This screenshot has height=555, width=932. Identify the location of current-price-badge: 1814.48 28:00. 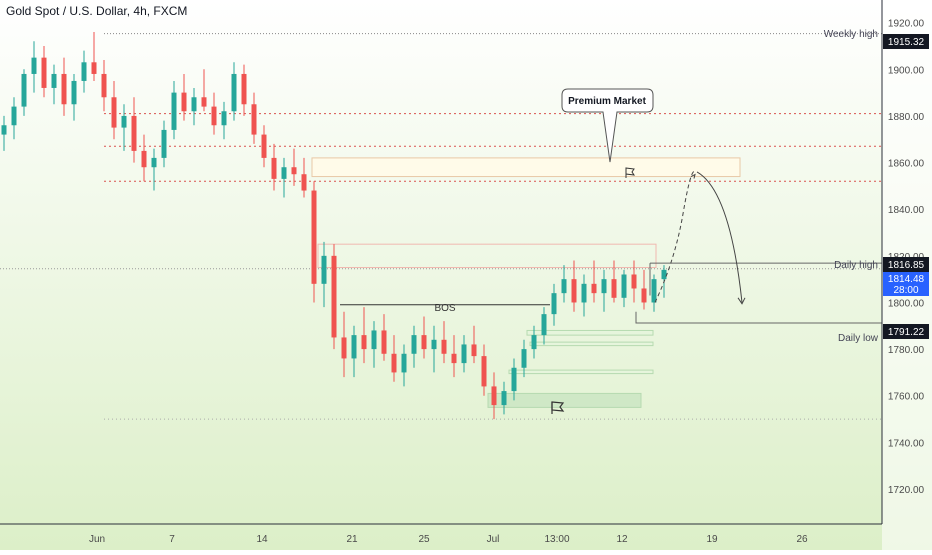
(906, 284).